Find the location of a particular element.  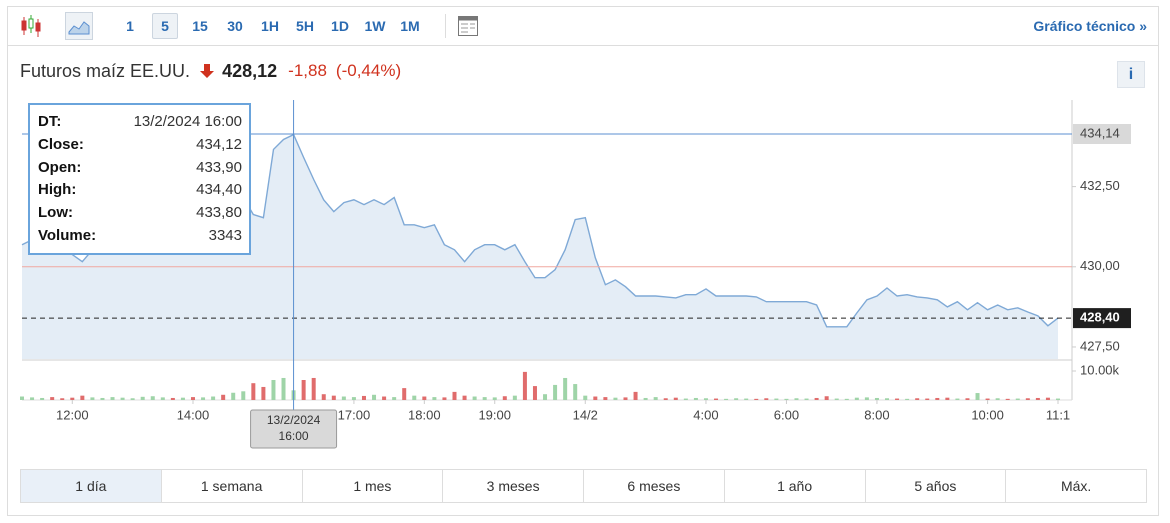

crosshair-x-label-box: 13/2/2024 16:00 is located at coordinates (293, 428).